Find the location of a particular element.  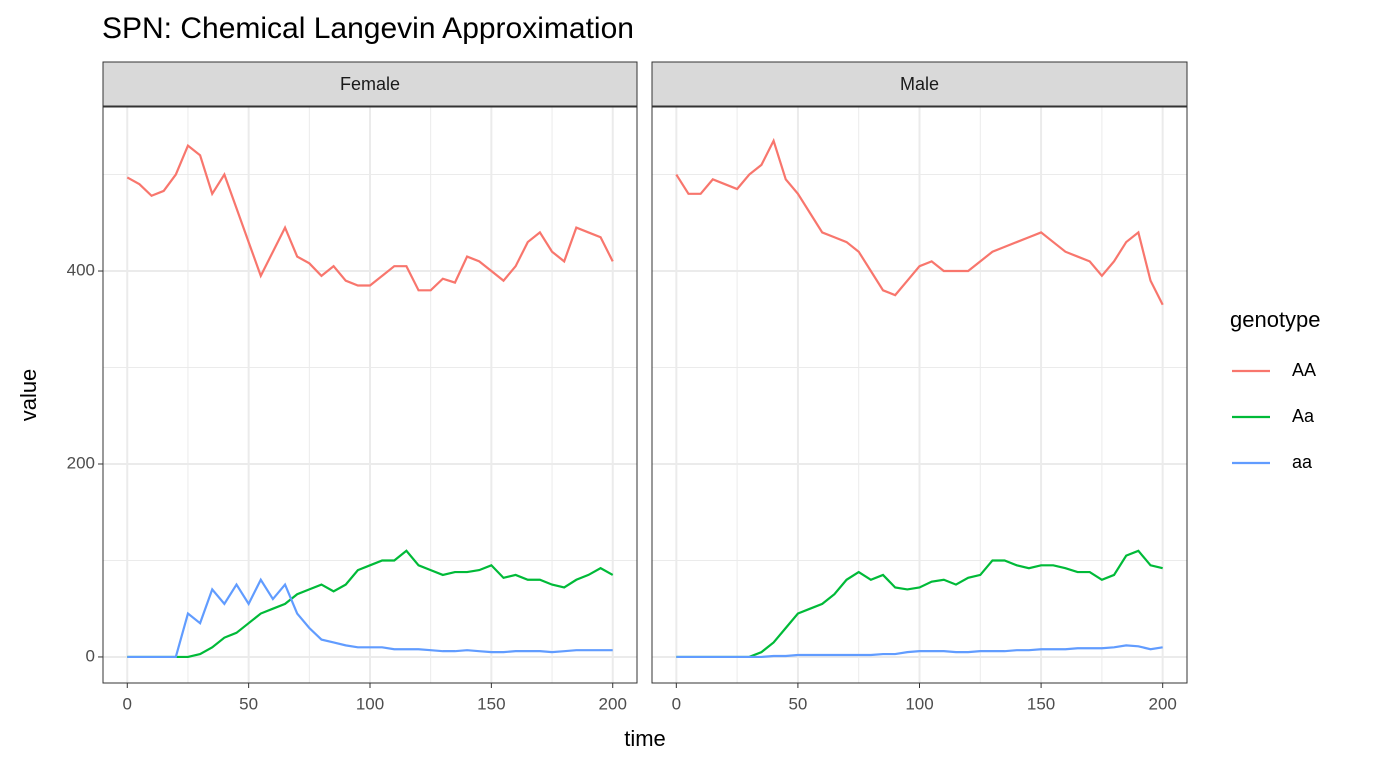

x-axis-title: time is located at coordinates (645, 738).